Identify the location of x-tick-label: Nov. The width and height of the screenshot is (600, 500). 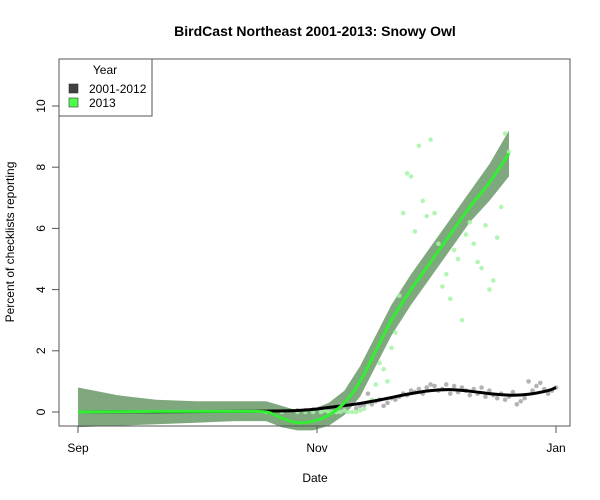
(316, 448).